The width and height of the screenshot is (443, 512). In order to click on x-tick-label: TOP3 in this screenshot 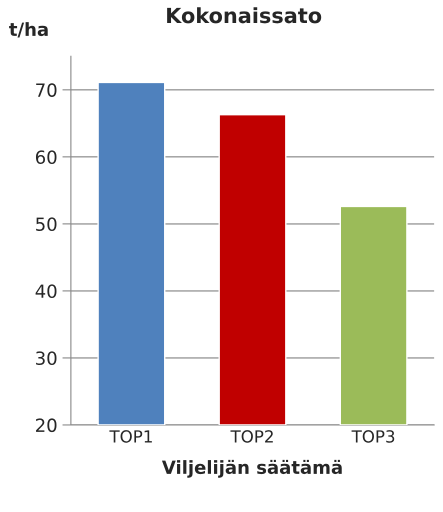, I will do `click(373, 436)`.